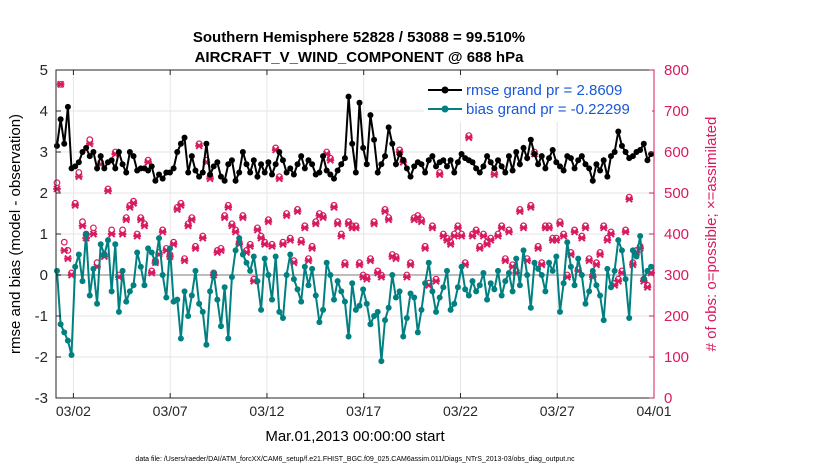 The image size is (830, 470). Describe the element at coordinates (676, 316) in the screenshot. I see `y2-tick-label: 200` at that location.